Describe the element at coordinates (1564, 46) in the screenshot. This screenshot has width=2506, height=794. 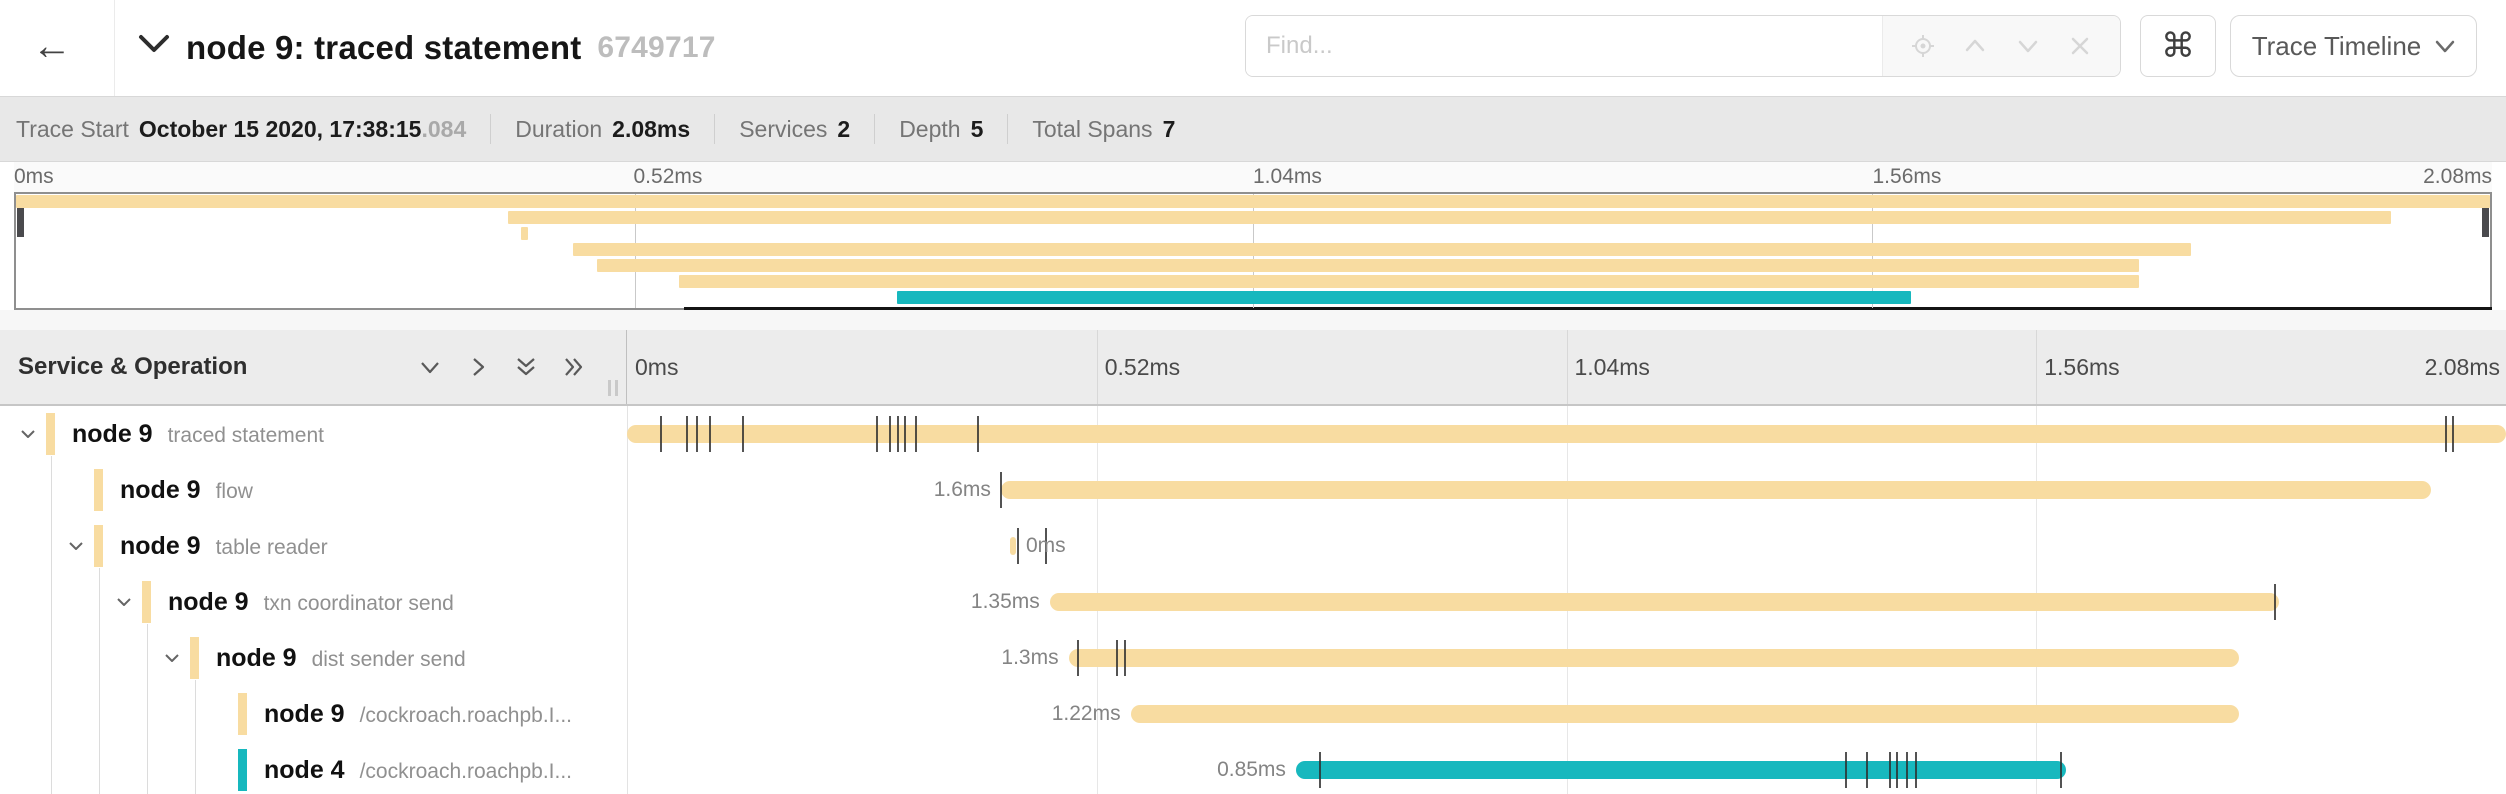
I see `find-input` at that location.